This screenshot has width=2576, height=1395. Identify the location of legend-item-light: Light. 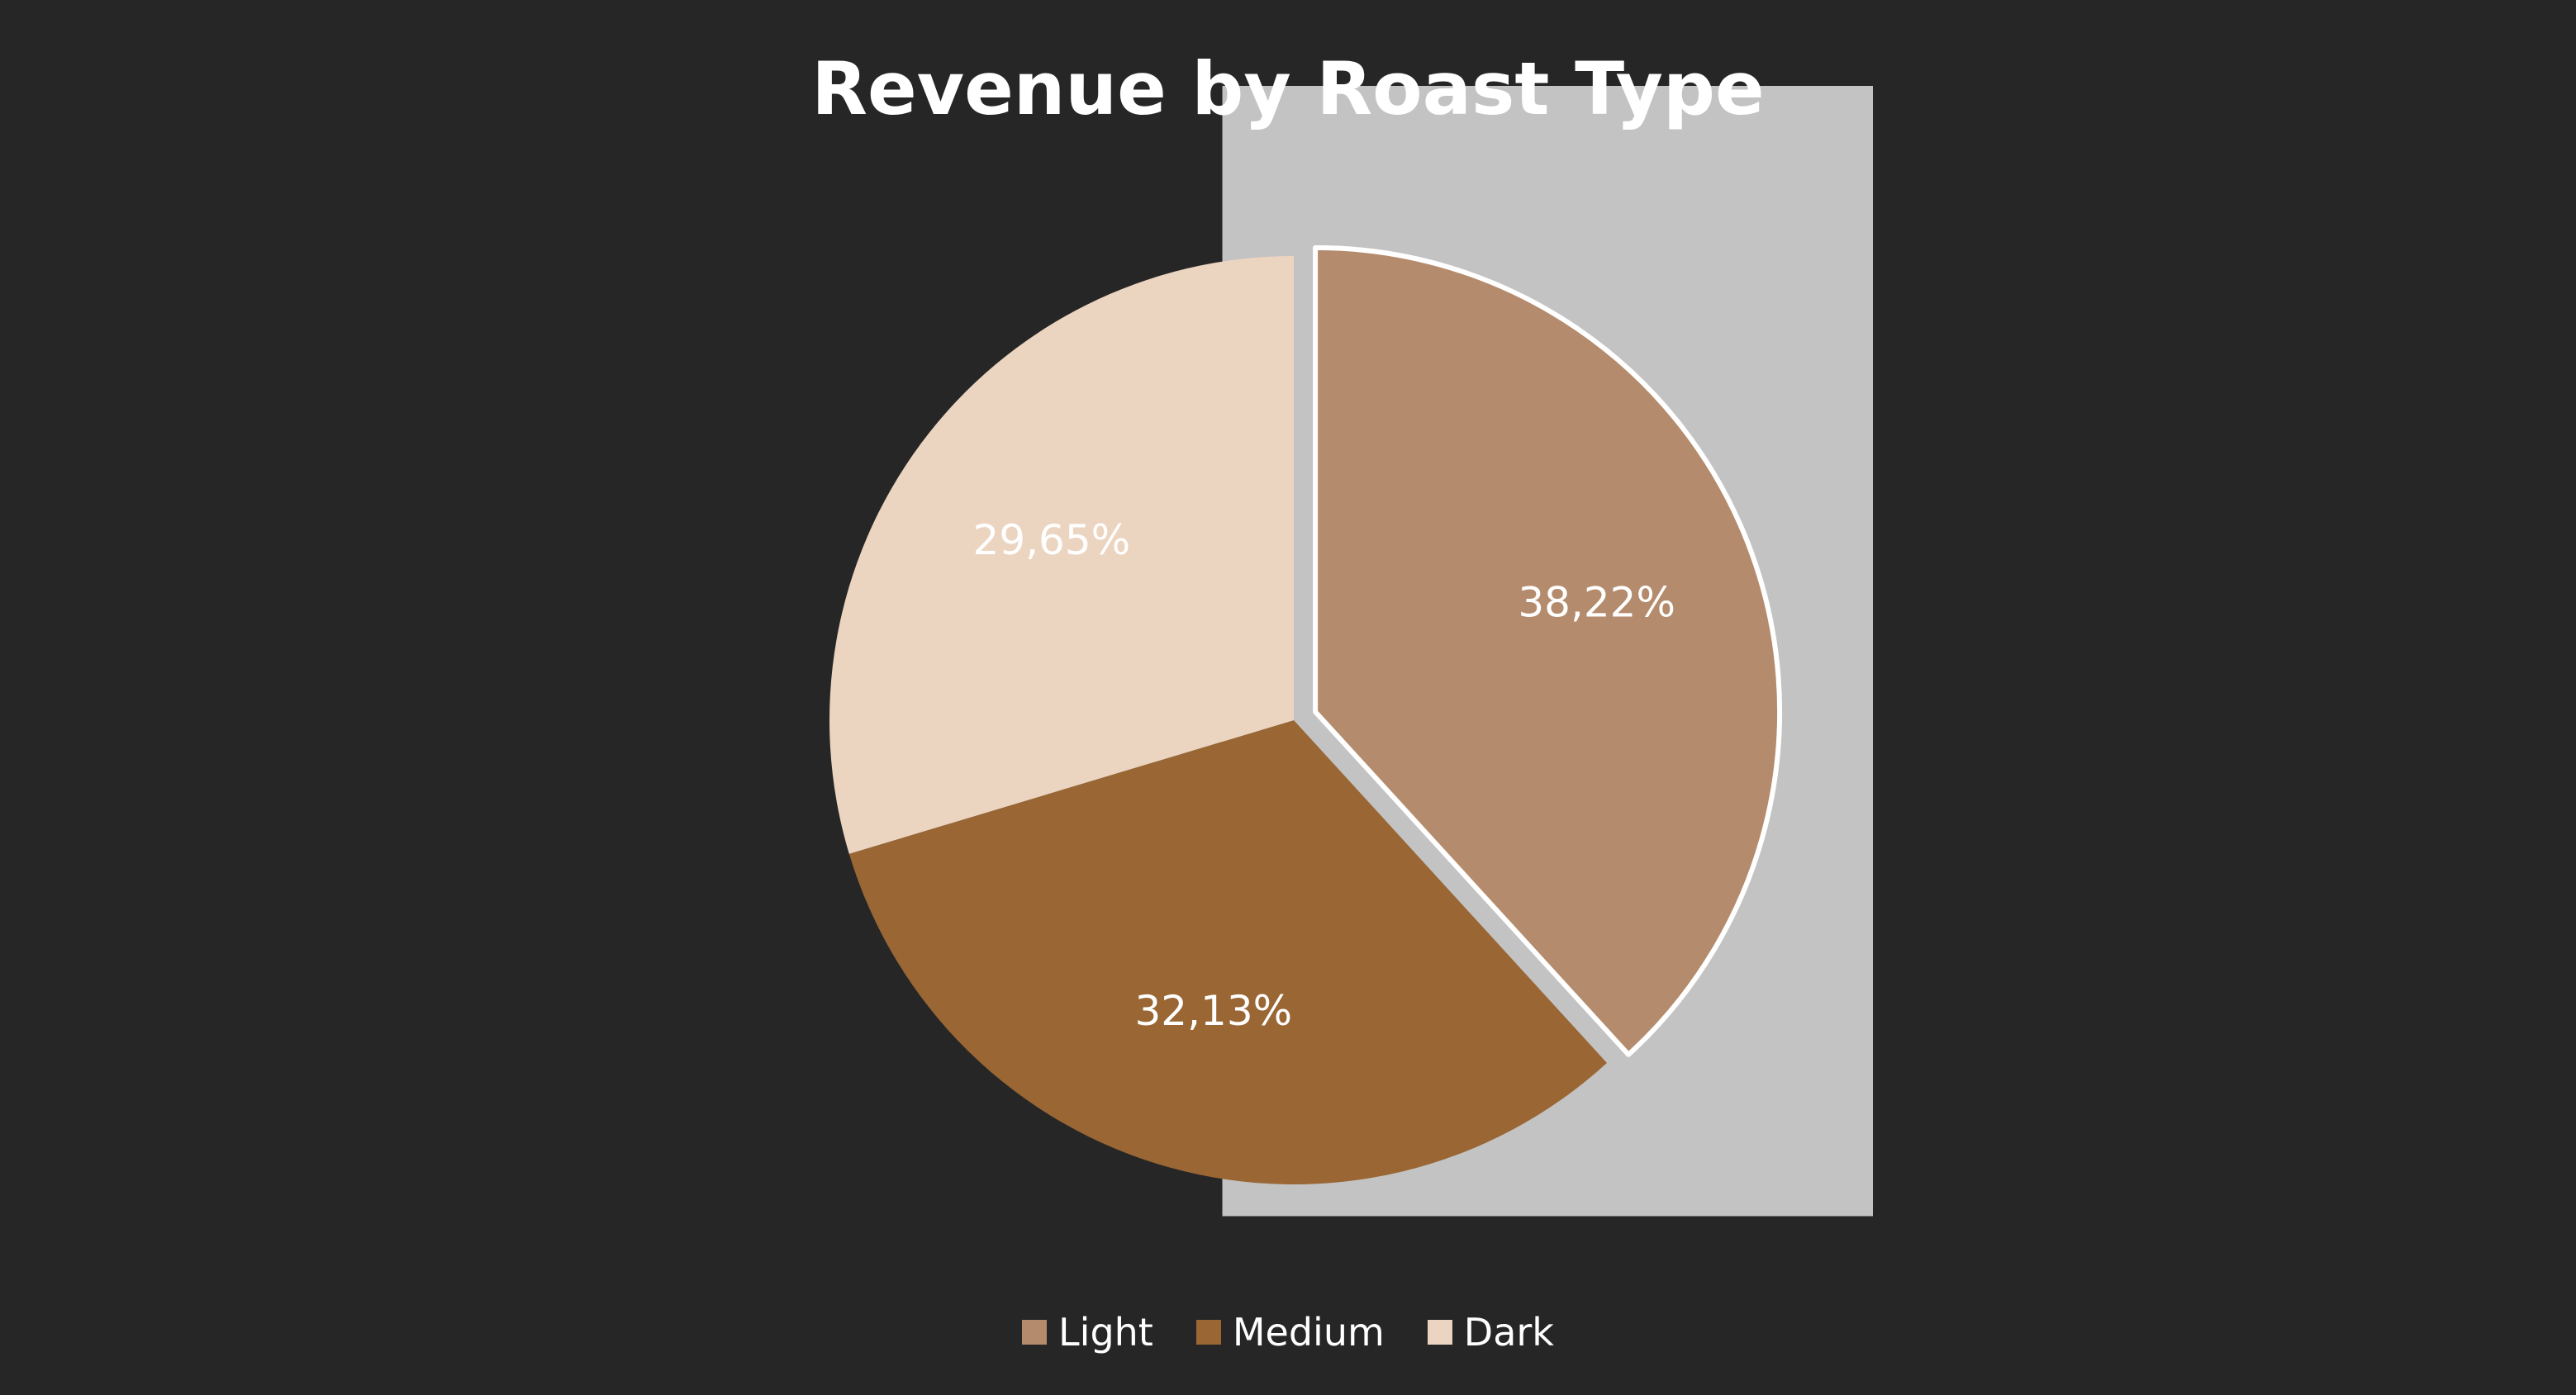
(1087, 1332).